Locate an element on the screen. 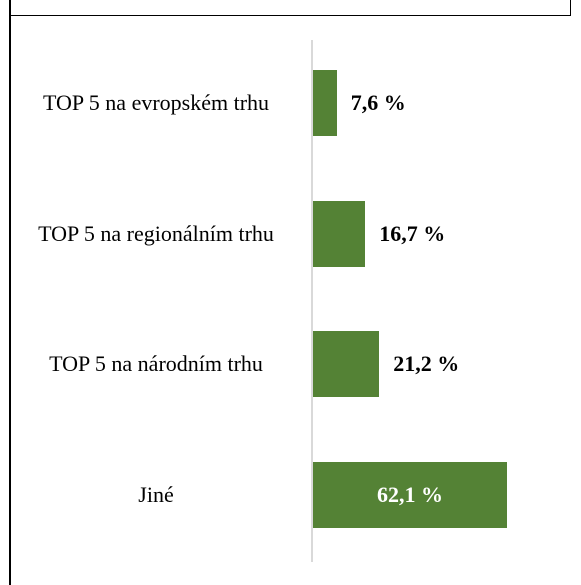 This screenshot has width=581, height=585. category-label: TOP 5 na národním trhu is located at coordinates (156, 364).